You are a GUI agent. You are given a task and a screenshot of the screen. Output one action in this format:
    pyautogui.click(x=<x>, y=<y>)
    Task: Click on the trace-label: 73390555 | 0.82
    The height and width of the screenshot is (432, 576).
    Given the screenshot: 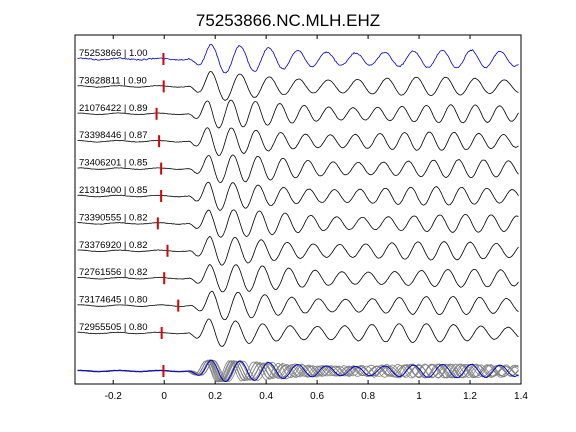 What is the action you would take?
    pyautogui.click(x=113, y=217)
    